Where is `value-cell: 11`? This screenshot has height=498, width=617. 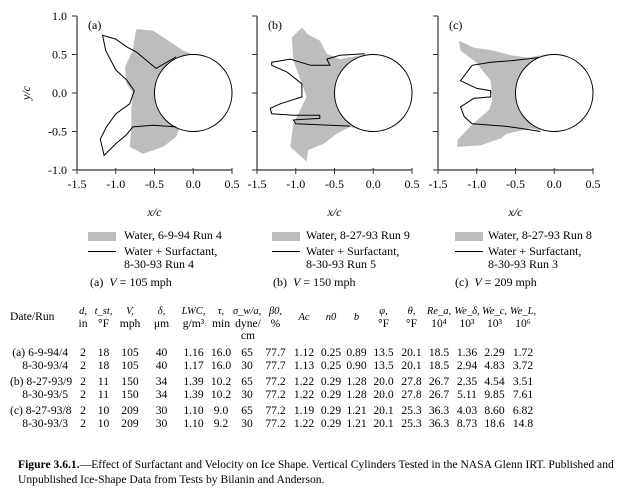 value-cell: 11 is located at coordinates (103, 394).